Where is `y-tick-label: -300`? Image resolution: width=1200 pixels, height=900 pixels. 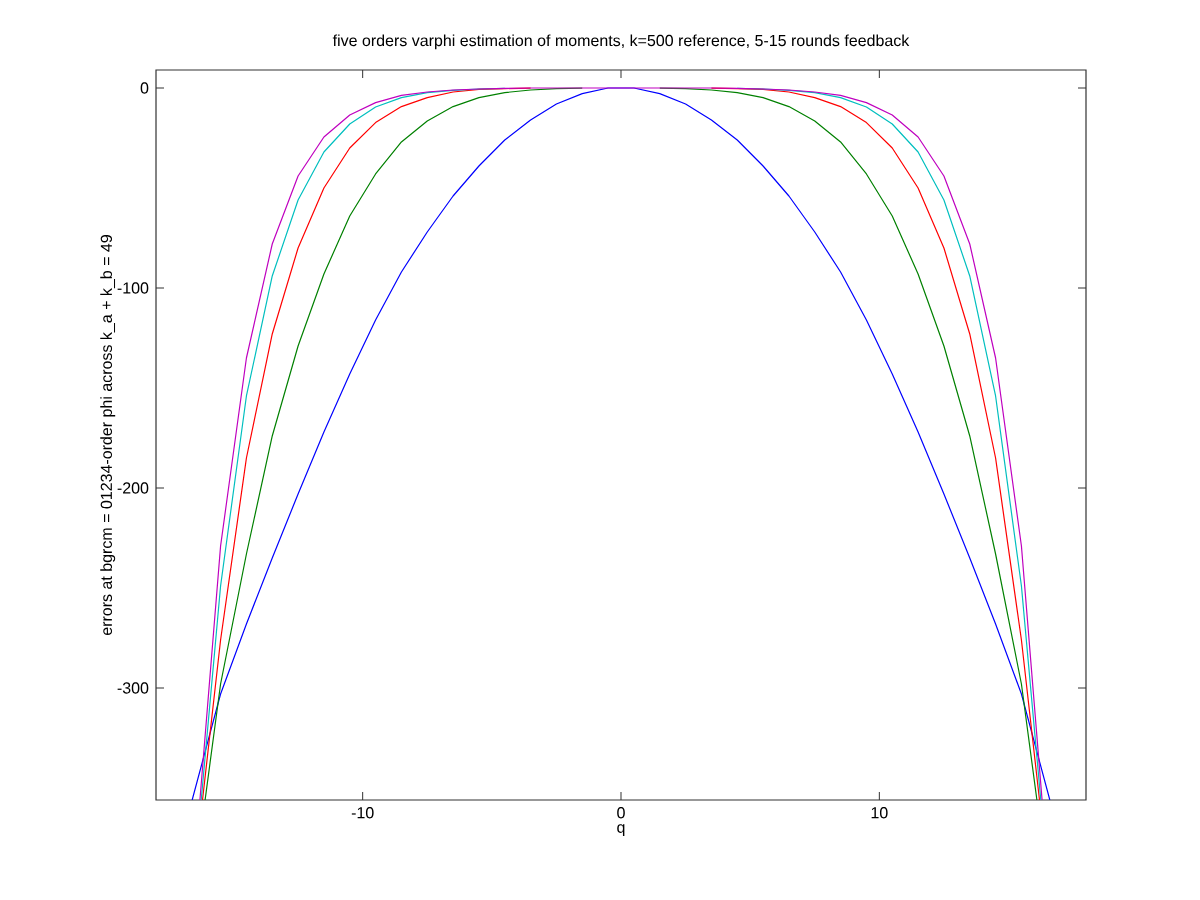
y-tick-label: -300 is located at coordinates (133, 688).